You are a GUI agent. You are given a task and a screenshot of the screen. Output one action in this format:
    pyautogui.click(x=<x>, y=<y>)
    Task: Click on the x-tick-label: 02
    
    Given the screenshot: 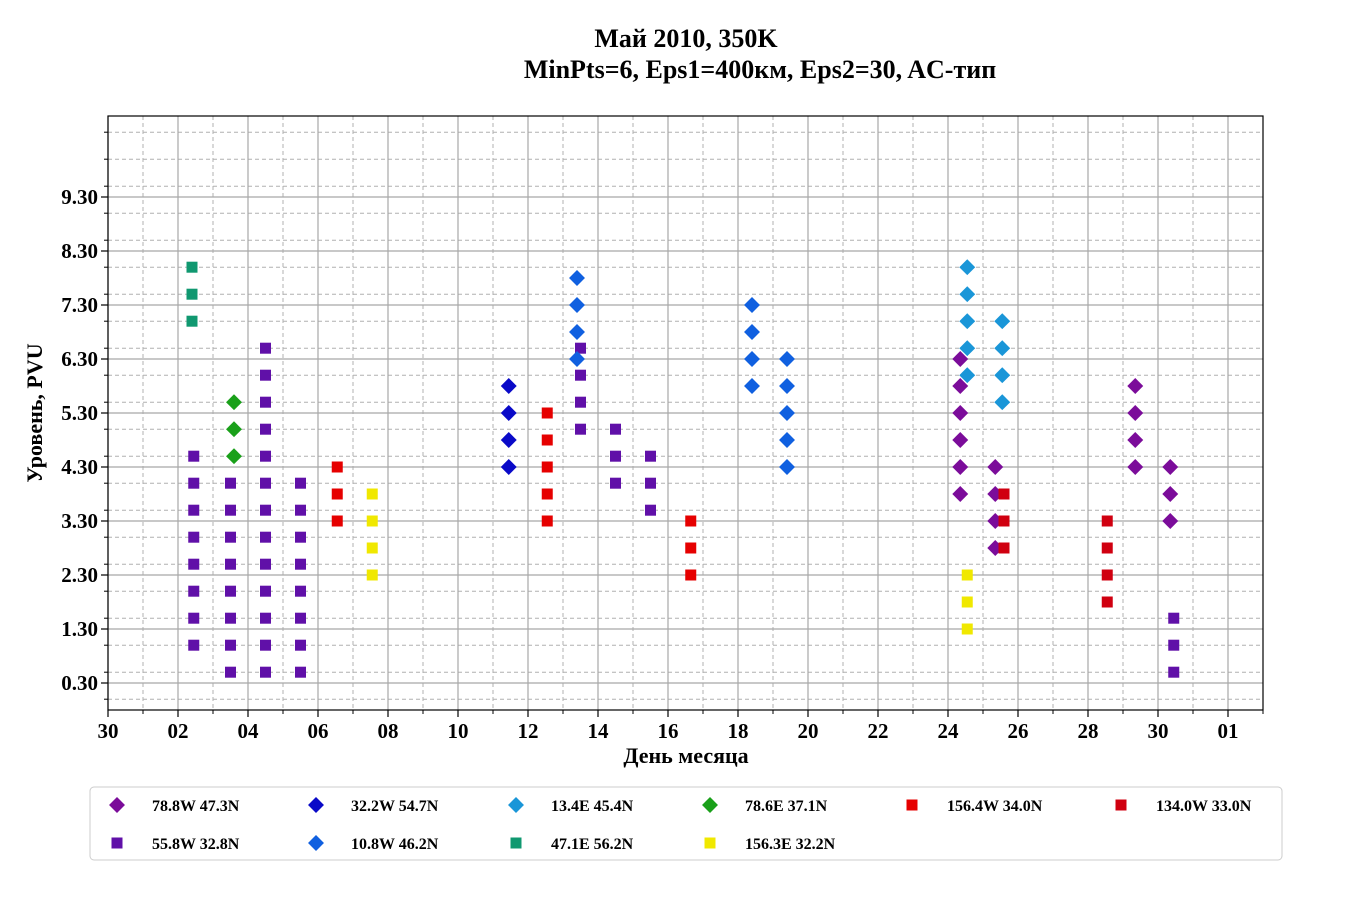 What is the action you would take?
    pyautogui.click(x=178, y=731)
    